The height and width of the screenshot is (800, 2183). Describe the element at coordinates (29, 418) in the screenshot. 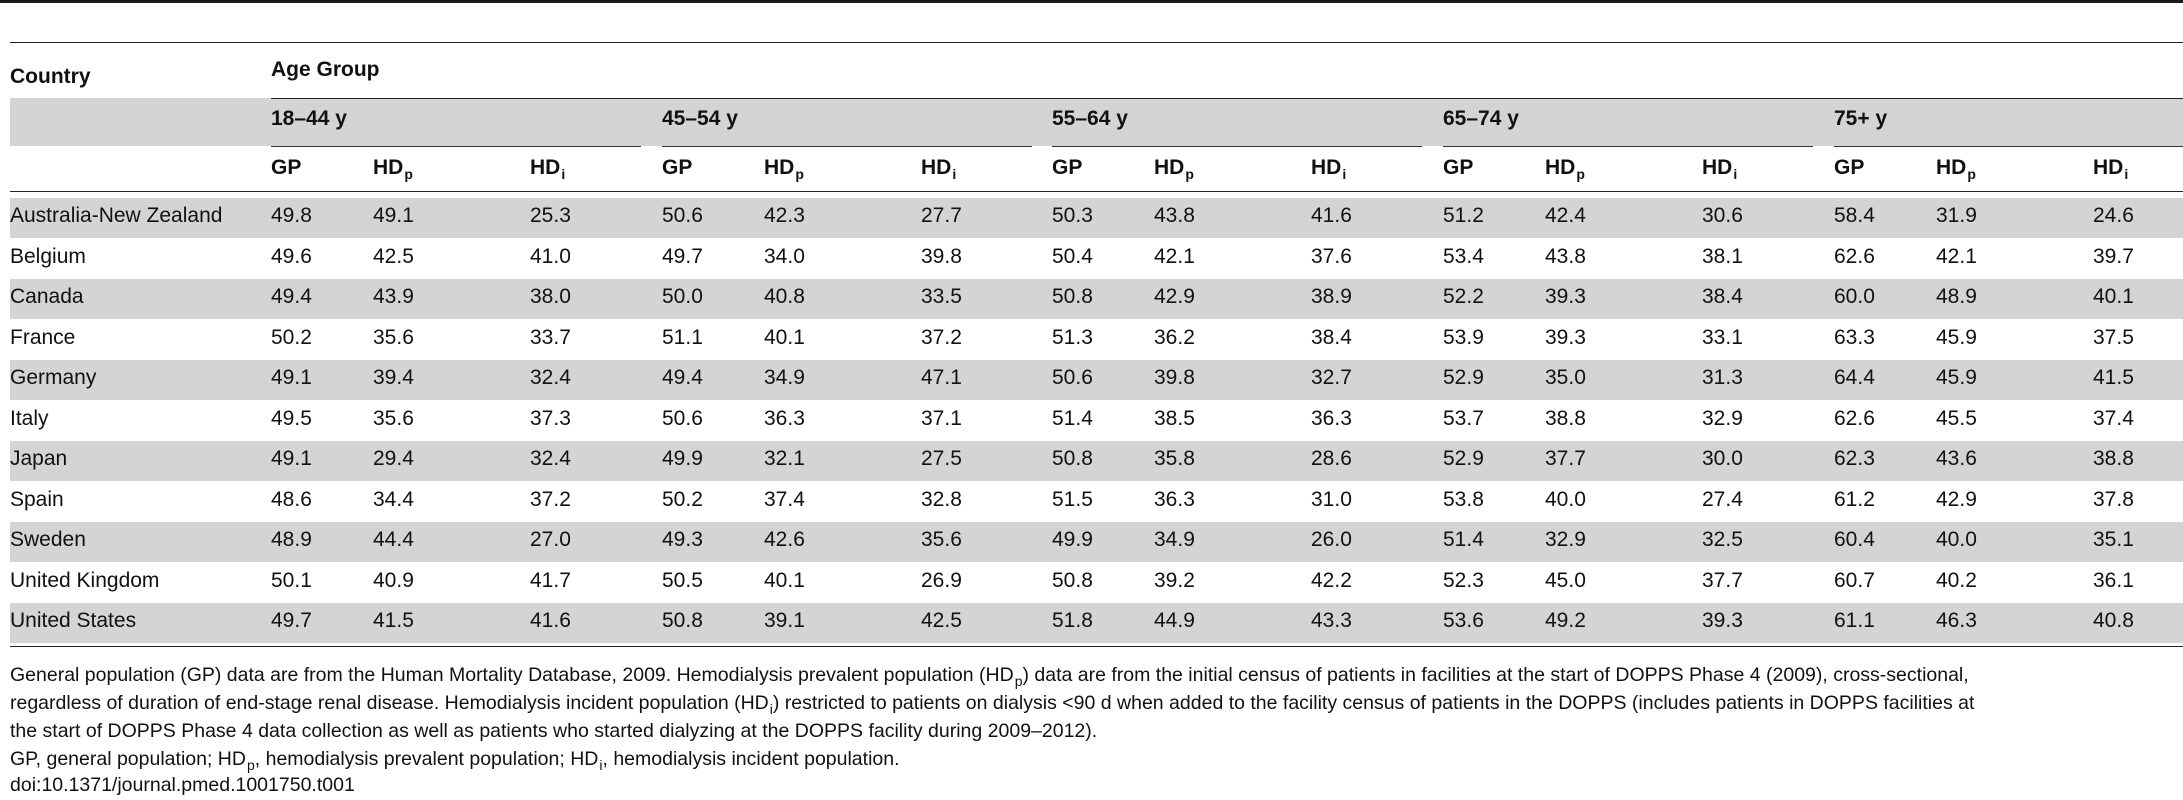

I see `country-cell: Italy` at that location.